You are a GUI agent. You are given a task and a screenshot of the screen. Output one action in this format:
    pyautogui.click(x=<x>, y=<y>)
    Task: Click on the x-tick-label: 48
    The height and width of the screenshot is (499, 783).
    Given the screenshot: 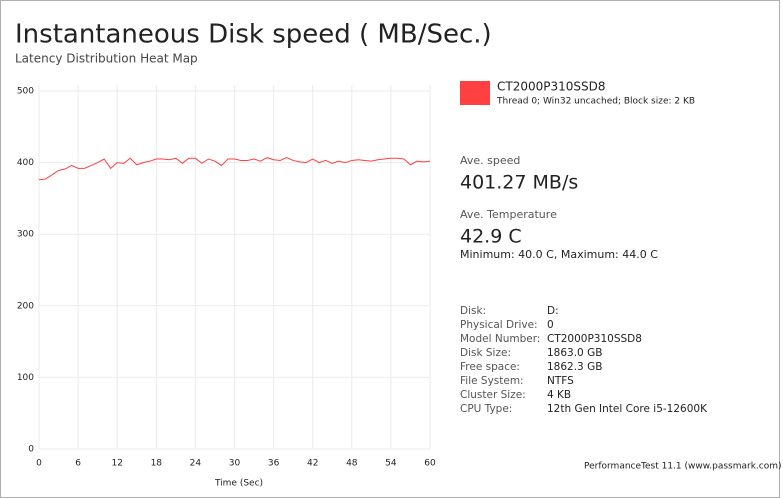 What is the action you would take?
    pyautogui.click(x=352, y=464)
    